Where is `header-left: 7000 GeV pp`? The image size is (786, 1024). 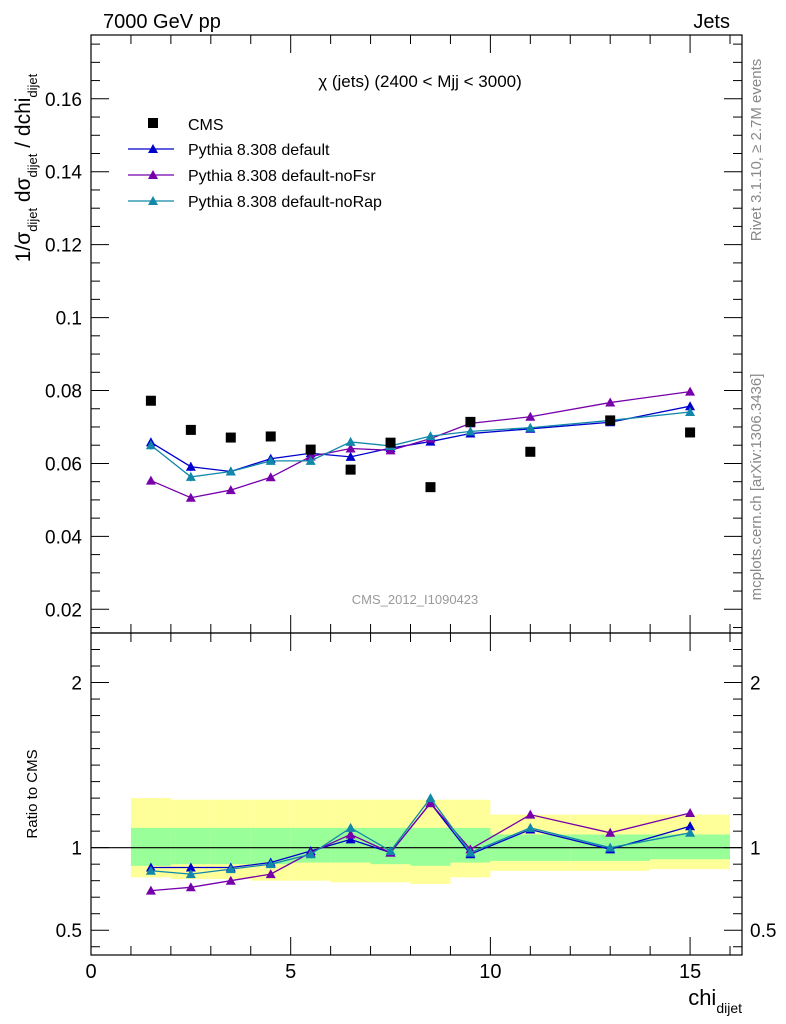
header-left: 7000 GeV pp is located at coordinates (162, 22).